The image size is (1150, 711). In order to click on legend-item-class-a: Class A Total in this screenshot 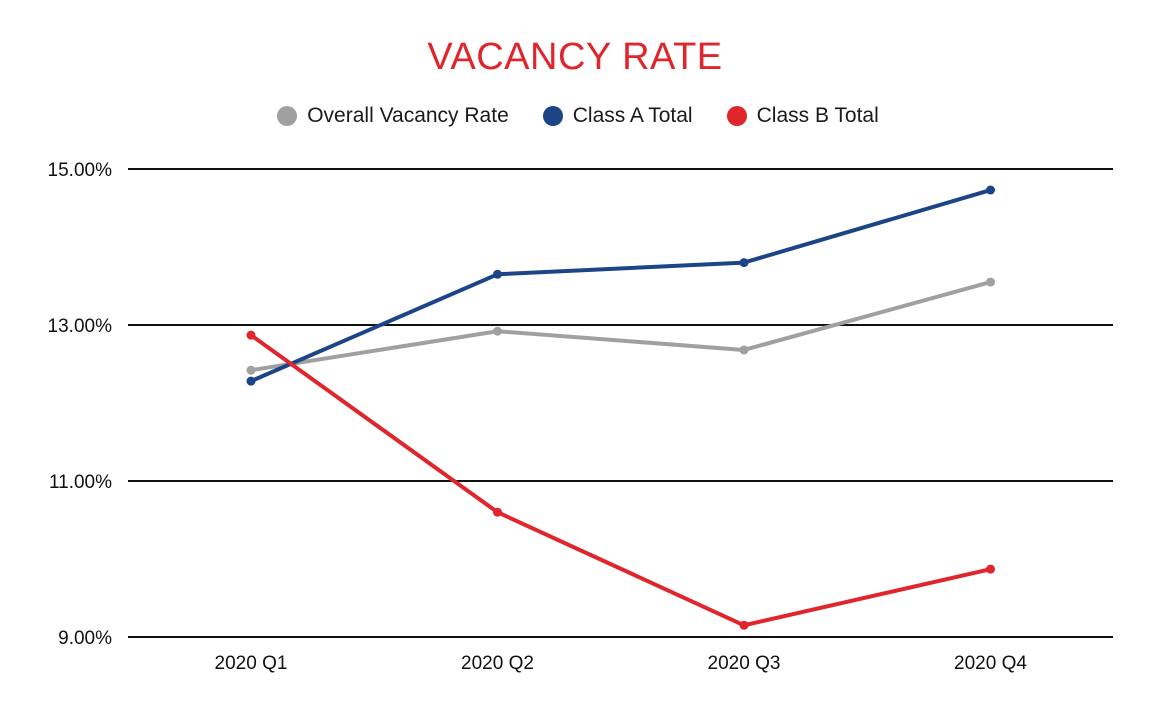, I will do `click(615, 116)`.